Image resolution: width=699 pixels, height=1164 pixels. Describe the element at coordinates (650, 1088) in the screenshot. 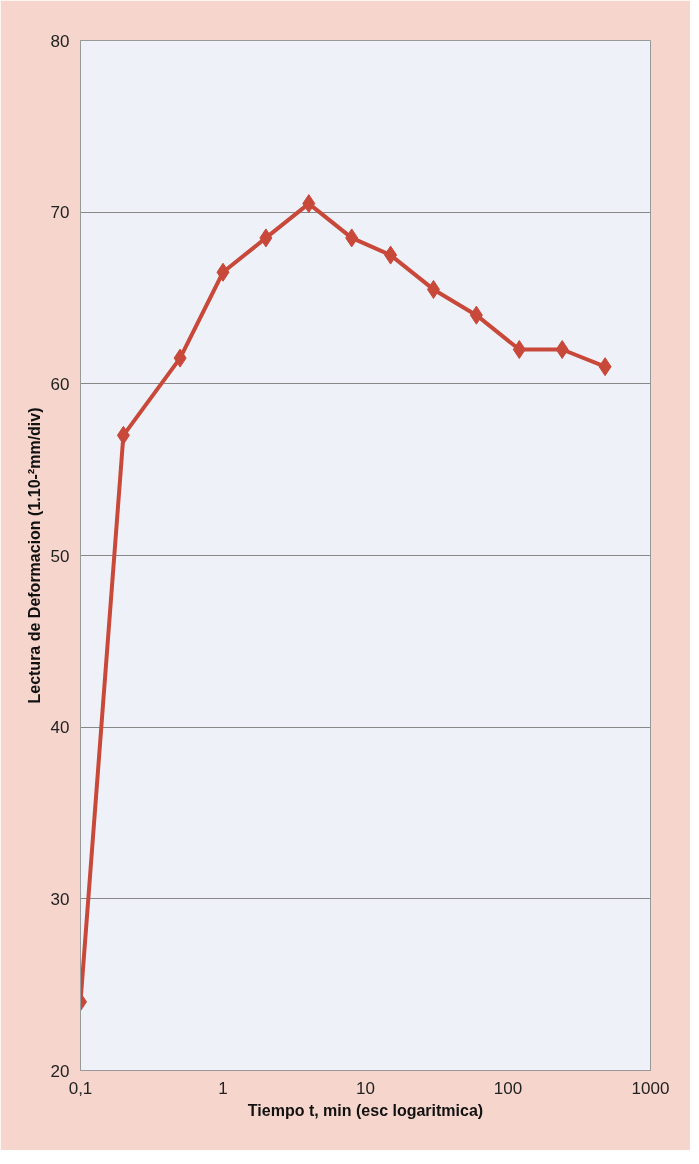

I see `x-tick-label: 1000` at that location.